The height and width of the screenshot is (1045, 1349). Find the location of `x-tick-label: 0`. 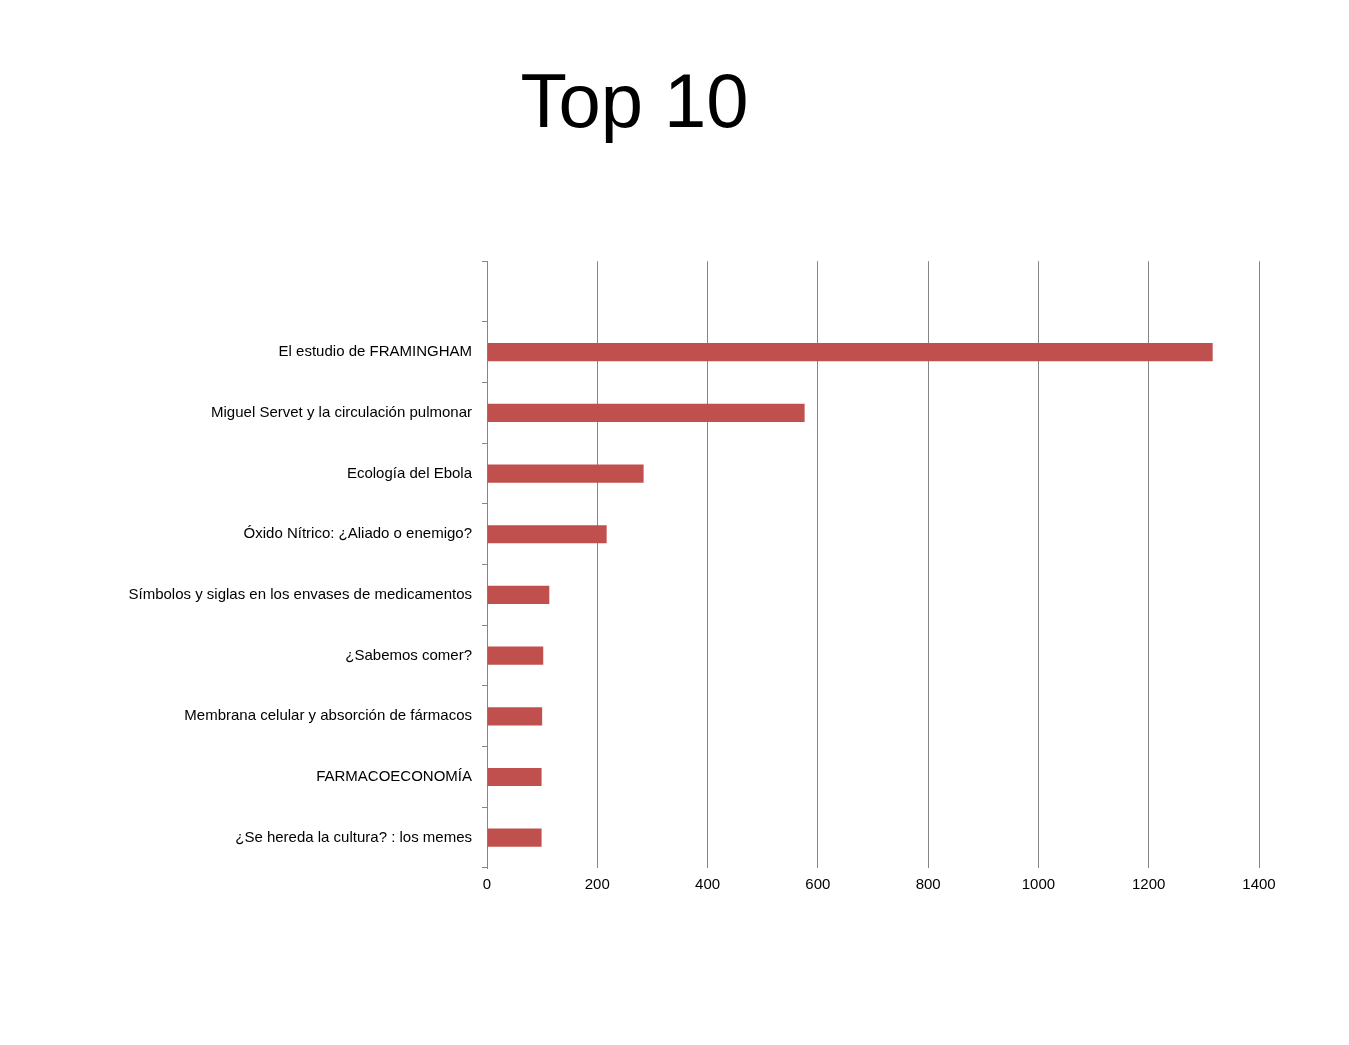

x-tick-label: 0 is located at coordinates (487, 884).